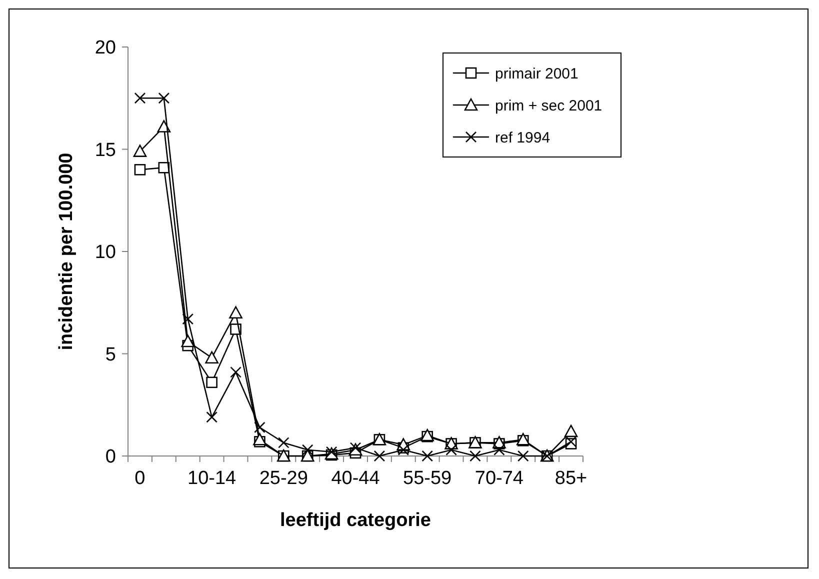 Image resolution: width=819 pixels, height=579 pixels. I want to click on x-tick-label: 70-74, so click(499, 478).